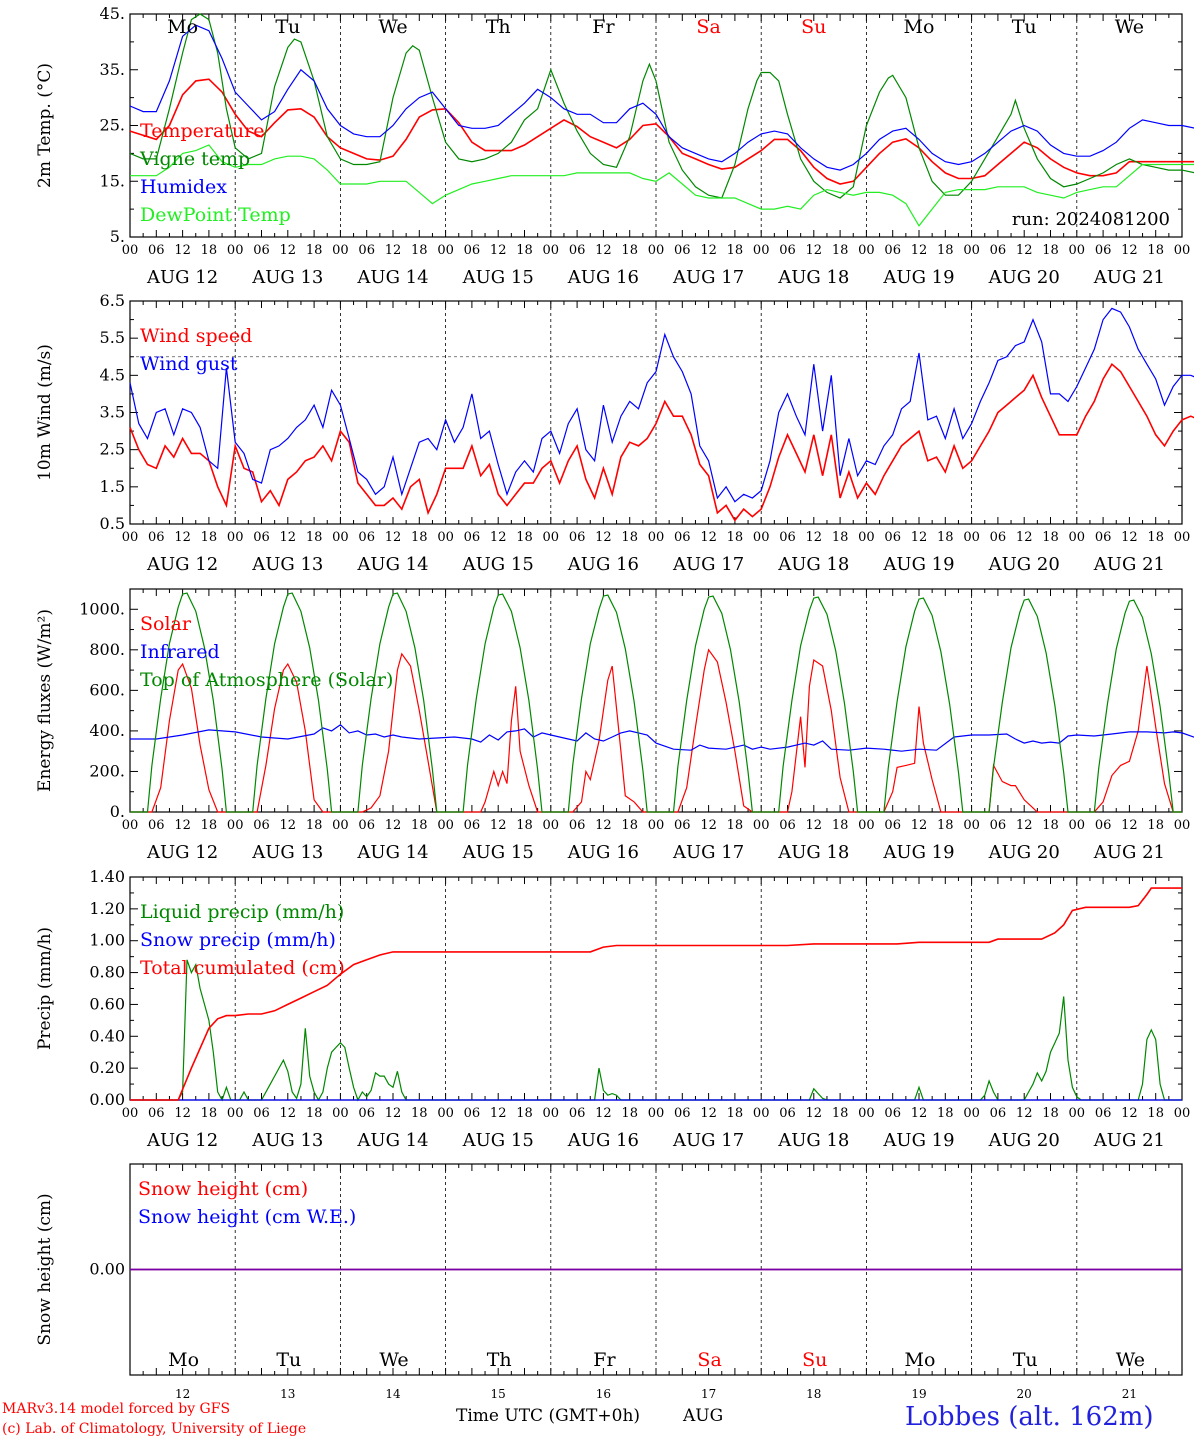 The image size is (1194, 1440). Describe the element at coordinates (166, 624) in the screenshot. I see `legend-entry: Solar` at that location.